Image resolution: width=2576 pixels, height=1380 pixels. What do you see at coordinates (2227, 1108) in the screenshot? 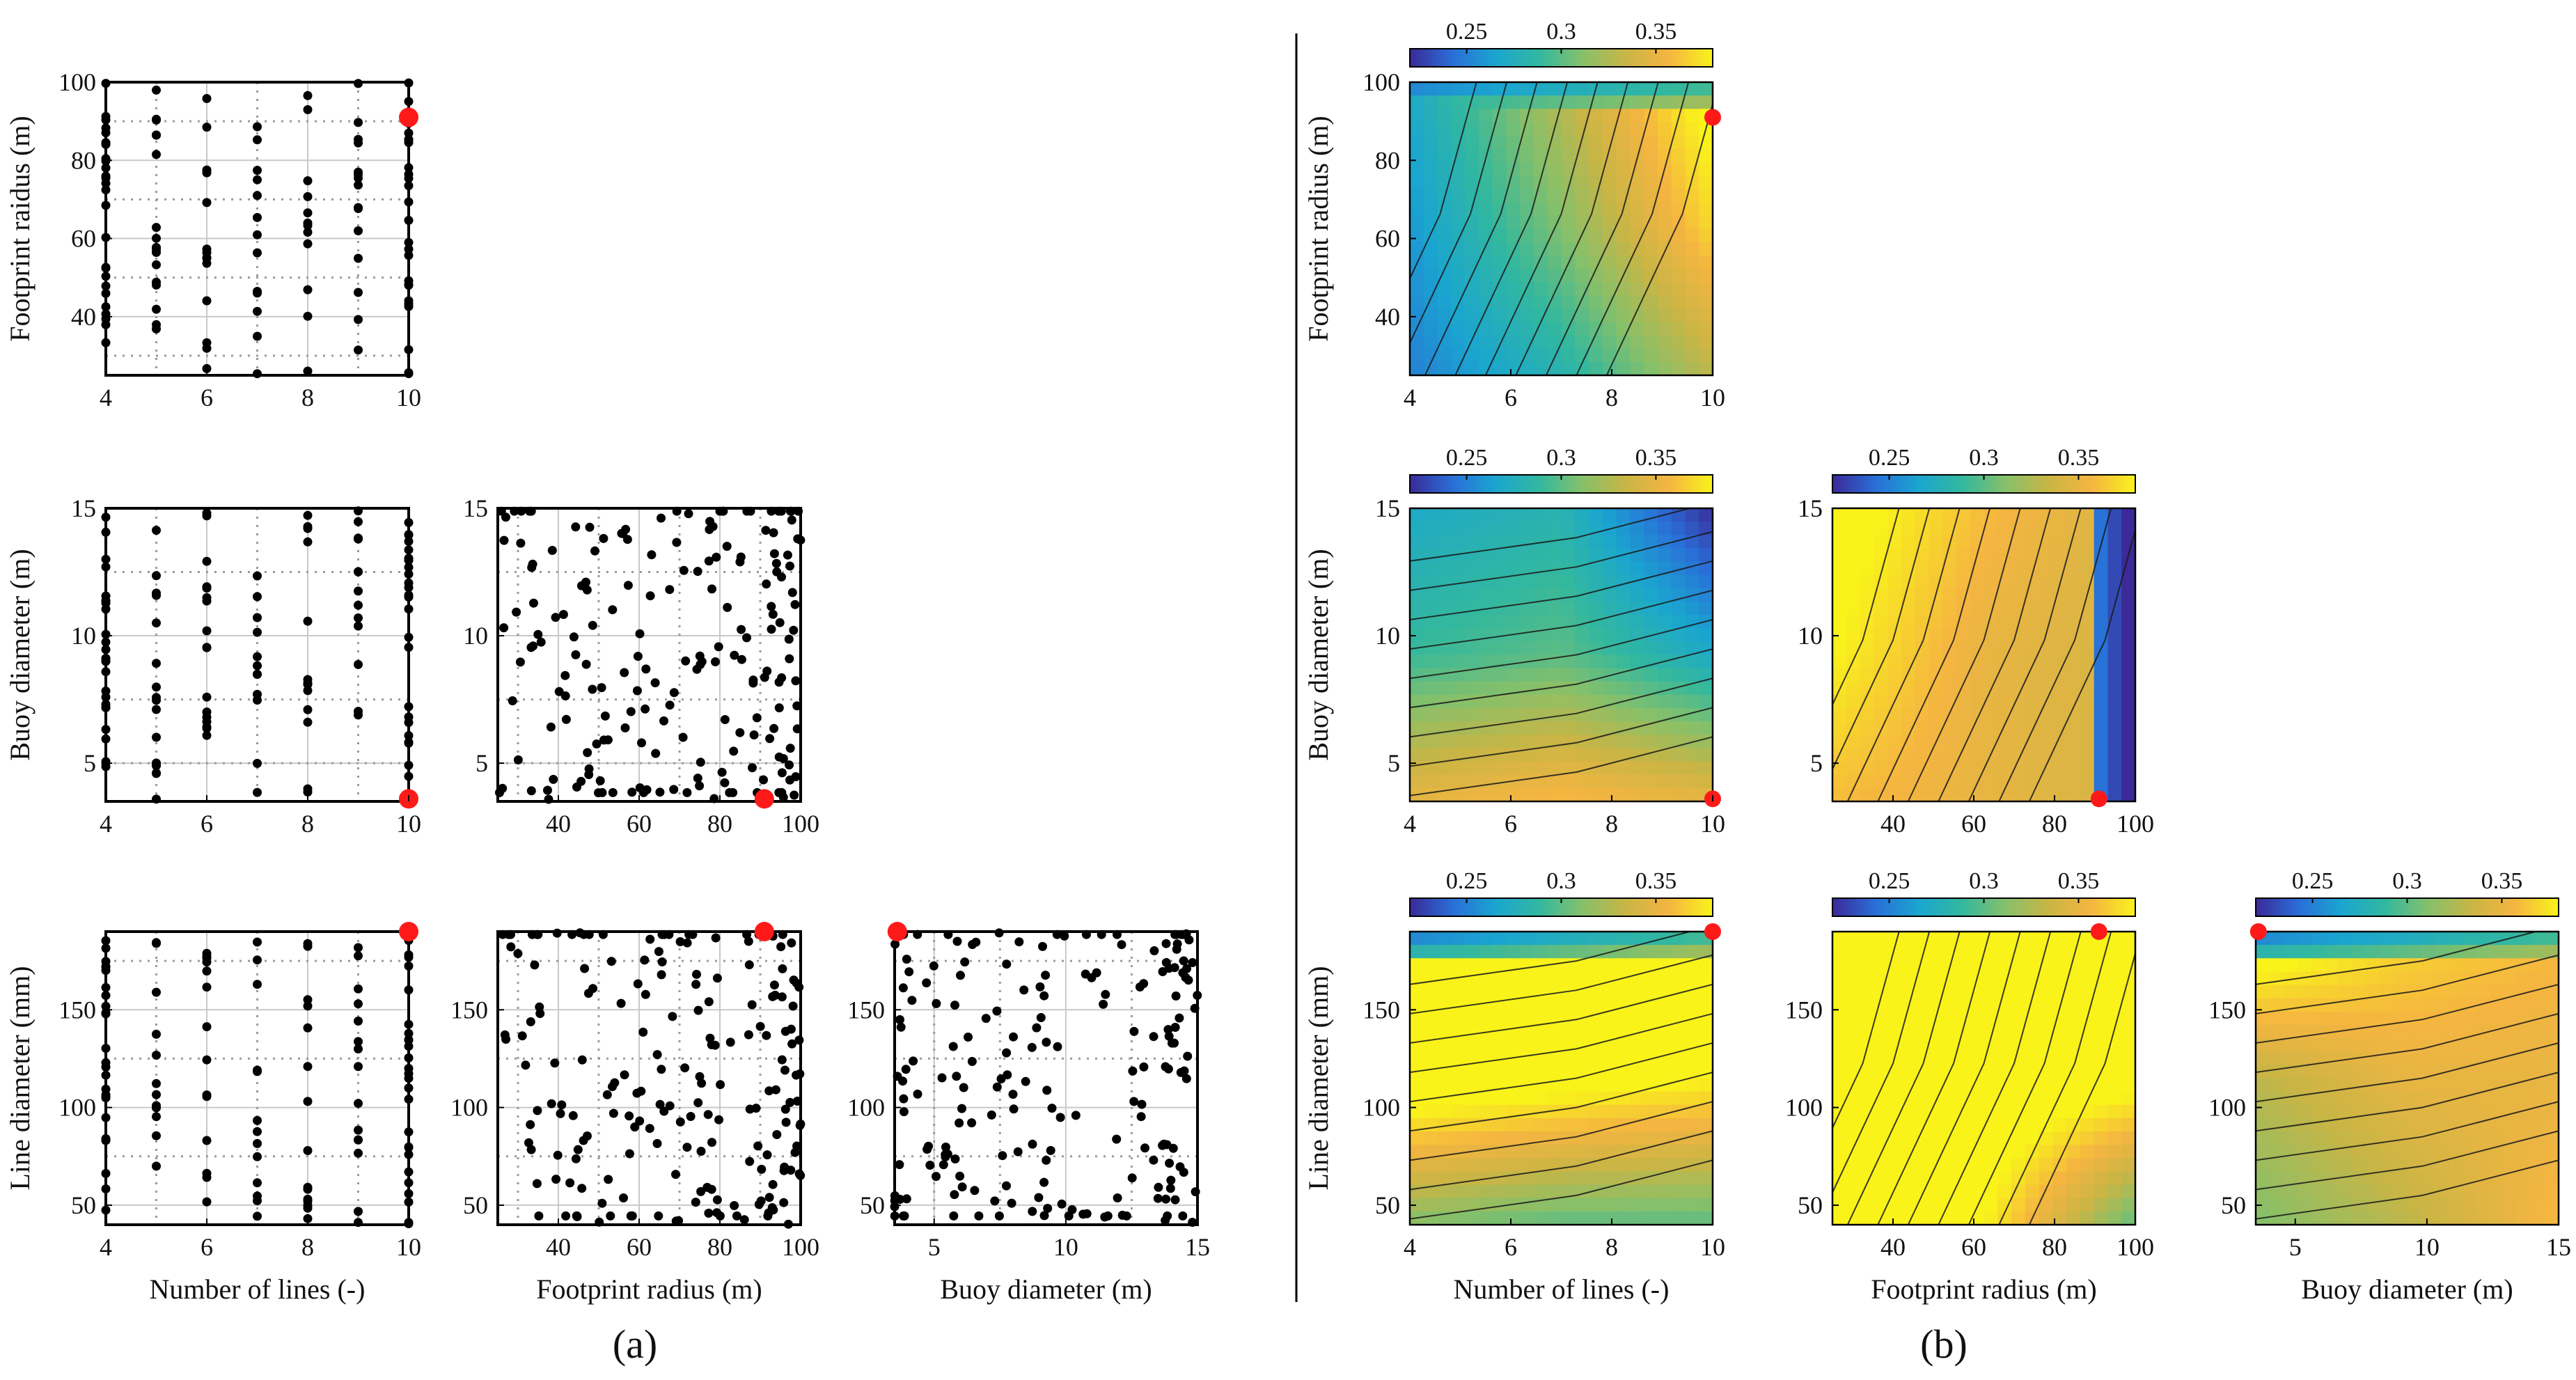
I see `y-tick-label: 100` at bounding box center [2227, 1108].